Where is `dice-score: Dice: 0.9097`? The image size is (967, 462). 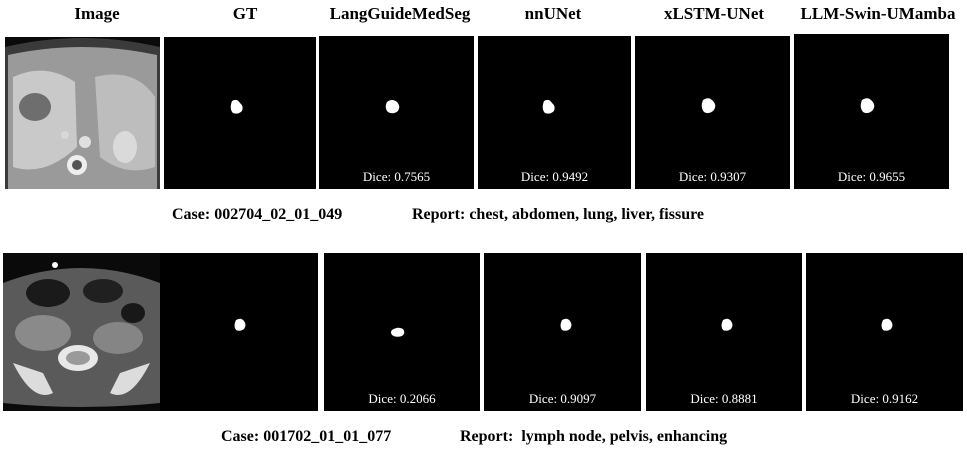 dice-score: Dice: 0.9097 is located at coordinates (562, 398).